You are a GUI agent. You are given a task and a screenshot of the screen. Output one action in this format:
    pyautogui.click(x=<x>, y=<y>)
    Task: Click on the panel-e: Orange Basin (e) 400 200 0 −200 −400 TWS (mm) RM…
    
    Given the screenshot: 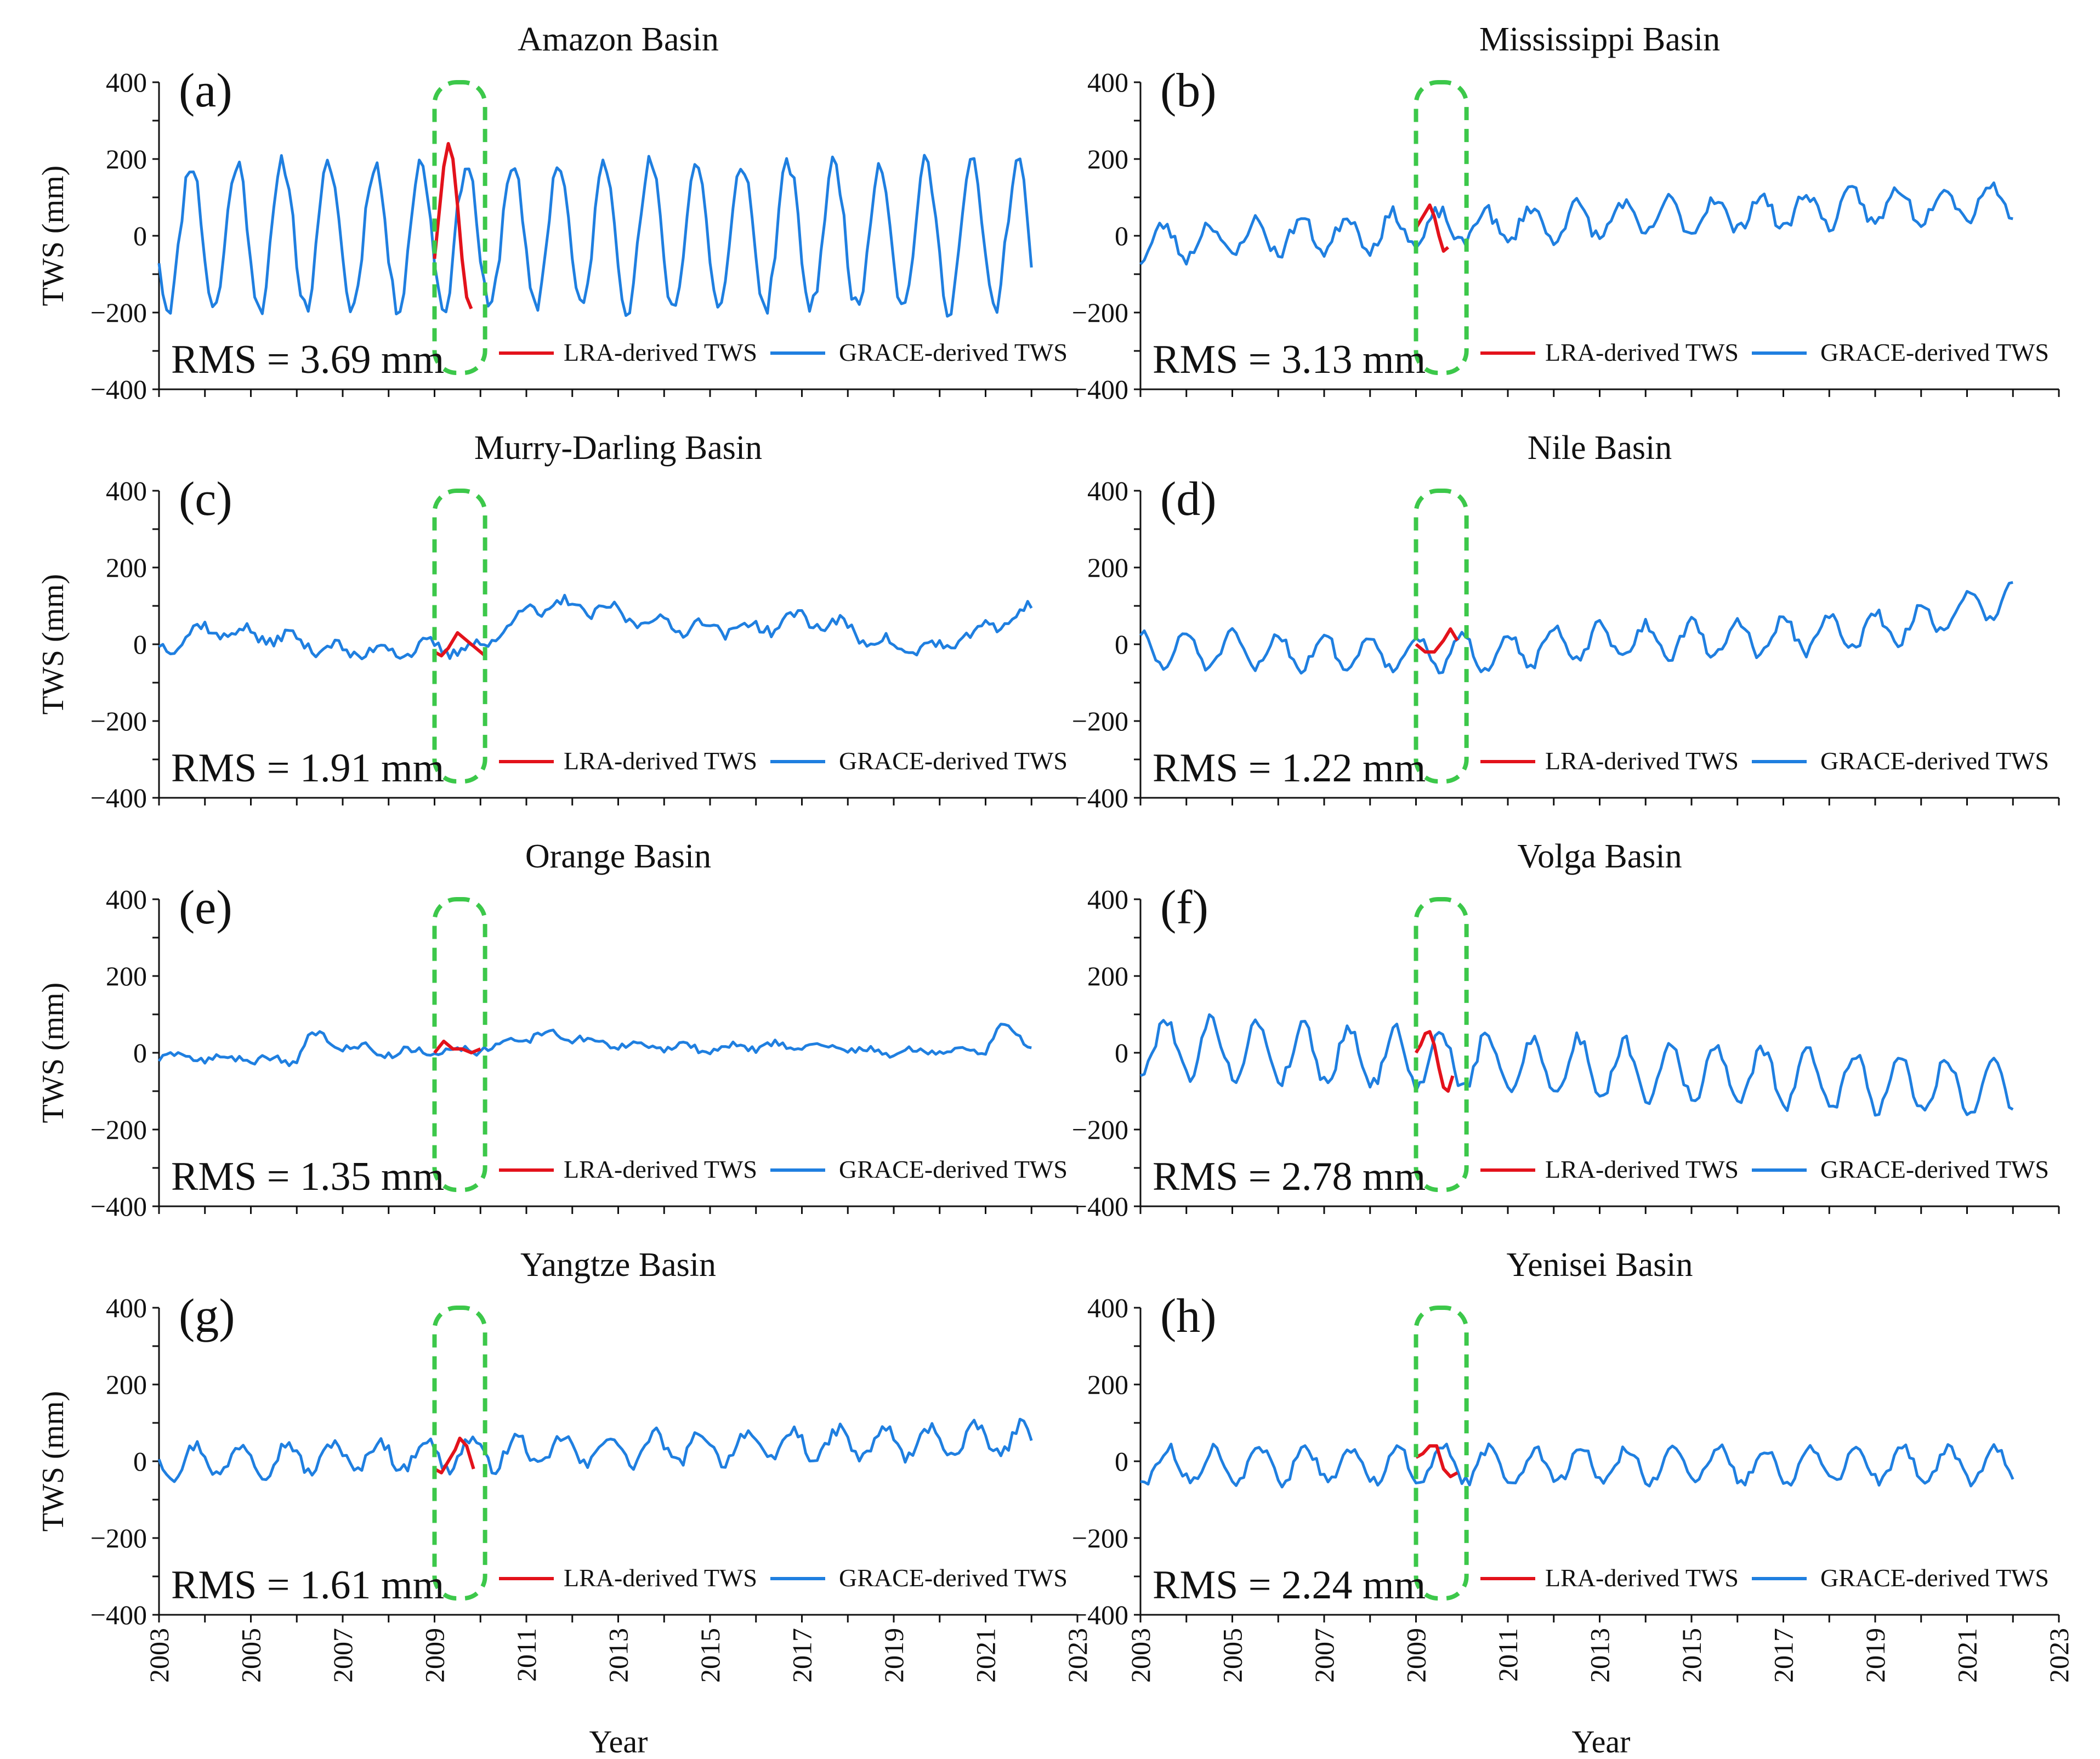 What is the action you would take?
    pyautogui.click(x=557, y=1030)
    